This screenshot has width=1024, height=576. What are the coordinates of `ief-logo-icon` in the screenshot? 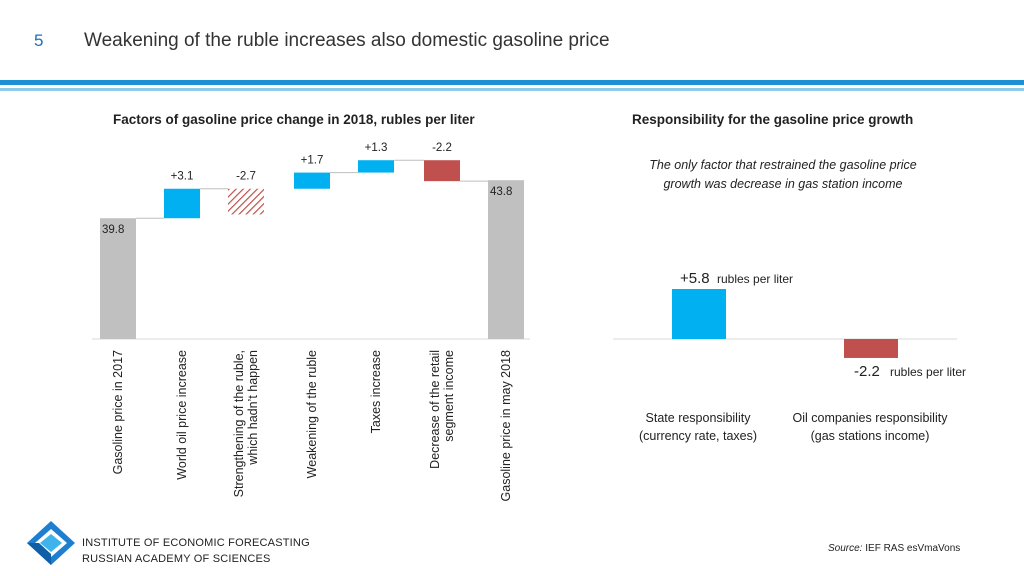 It's located at (51, 543).